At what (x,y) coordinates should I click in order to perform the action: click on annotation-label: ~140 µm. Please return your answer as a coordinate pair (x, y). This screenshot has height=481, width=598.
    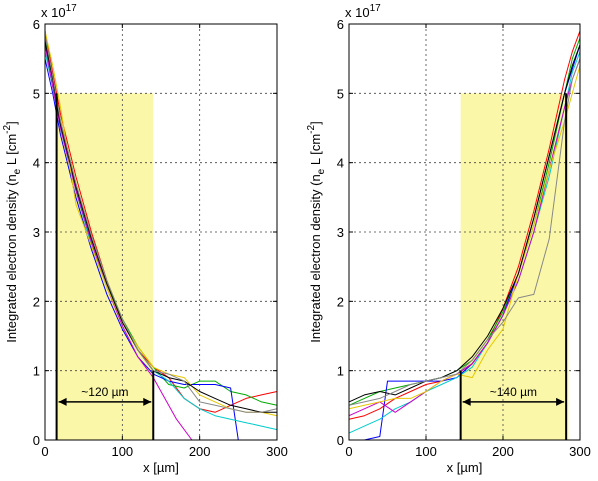
    Looking at the image, I should click on (513, 392).